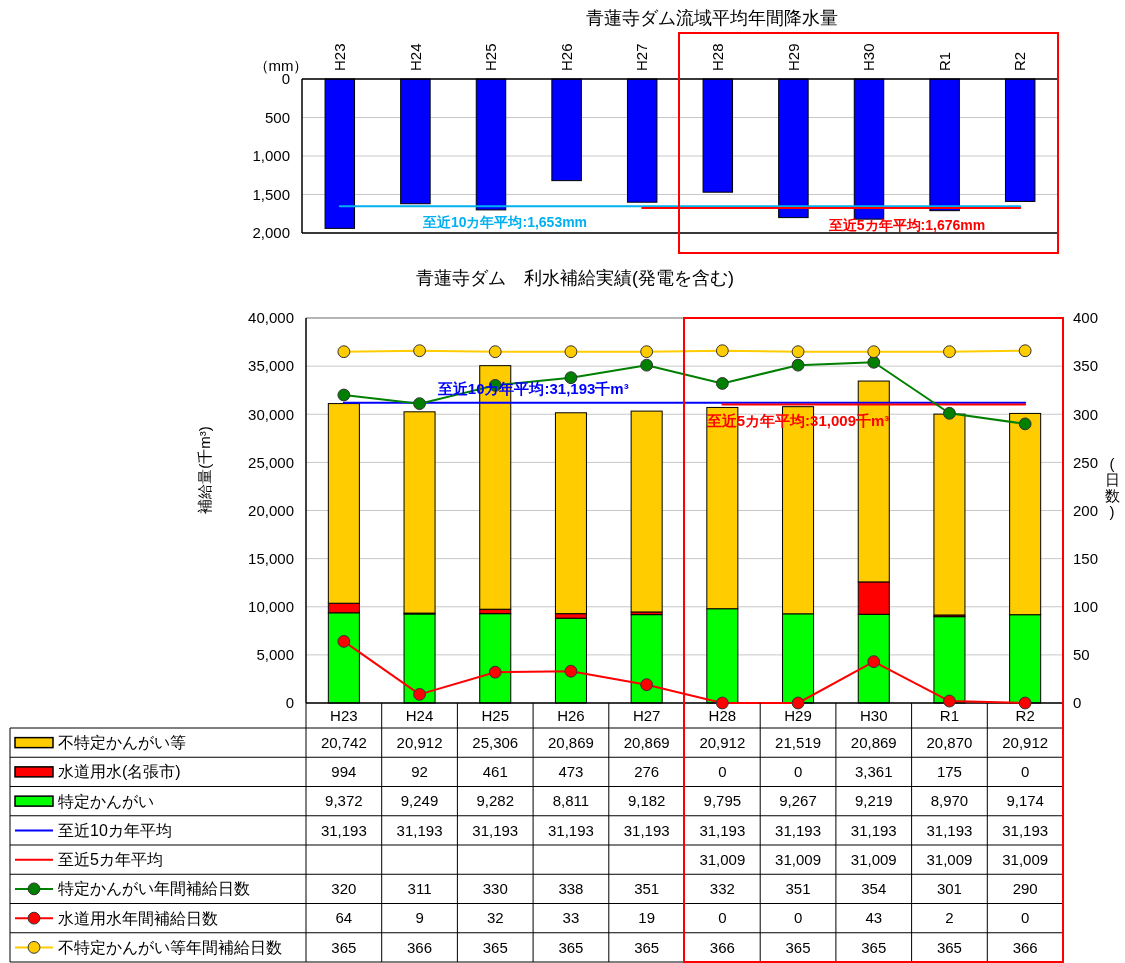 The width and height of the screenshot is (1125, 963). What do you see at coordinates (1020, 61) in the screenshot?
I see `x-tick-label: R2` at bounding box center [1020, 61].